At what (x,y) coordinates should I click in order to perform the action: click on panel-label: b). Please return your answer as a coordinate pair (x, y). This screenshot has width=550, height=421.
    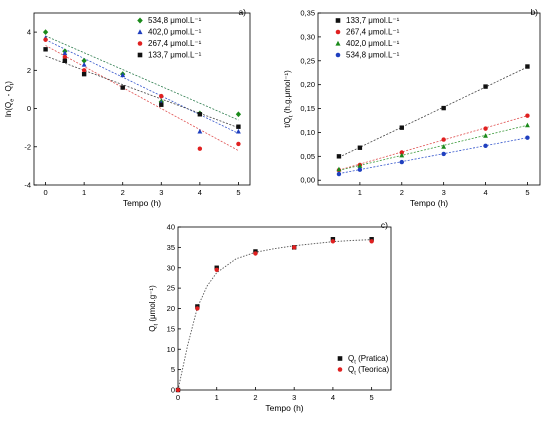
    Looking at the image, I should click on (534, 12).